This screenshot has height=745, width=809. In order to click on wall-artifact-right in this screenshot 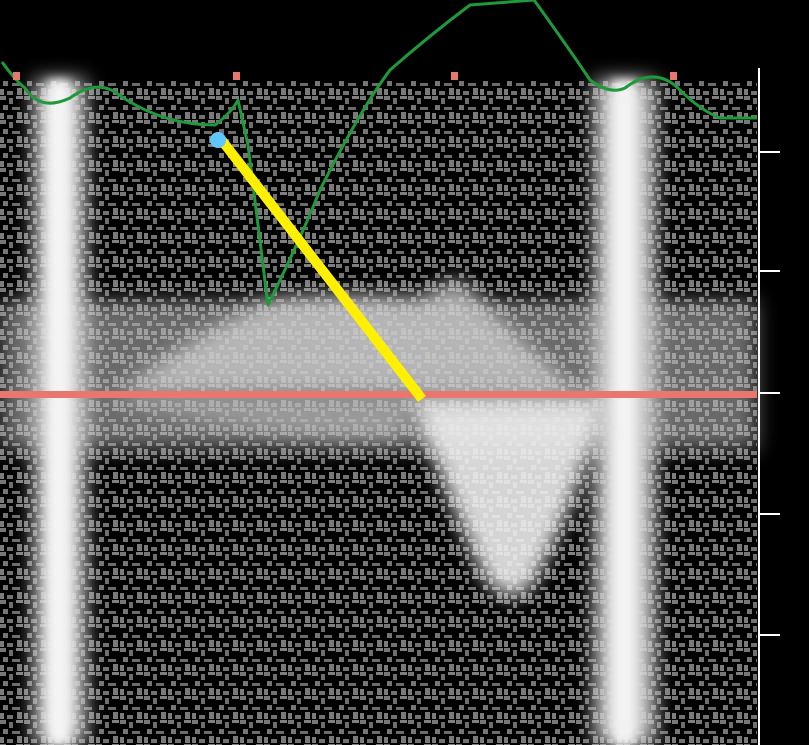, I will do `click(624, 412)`.